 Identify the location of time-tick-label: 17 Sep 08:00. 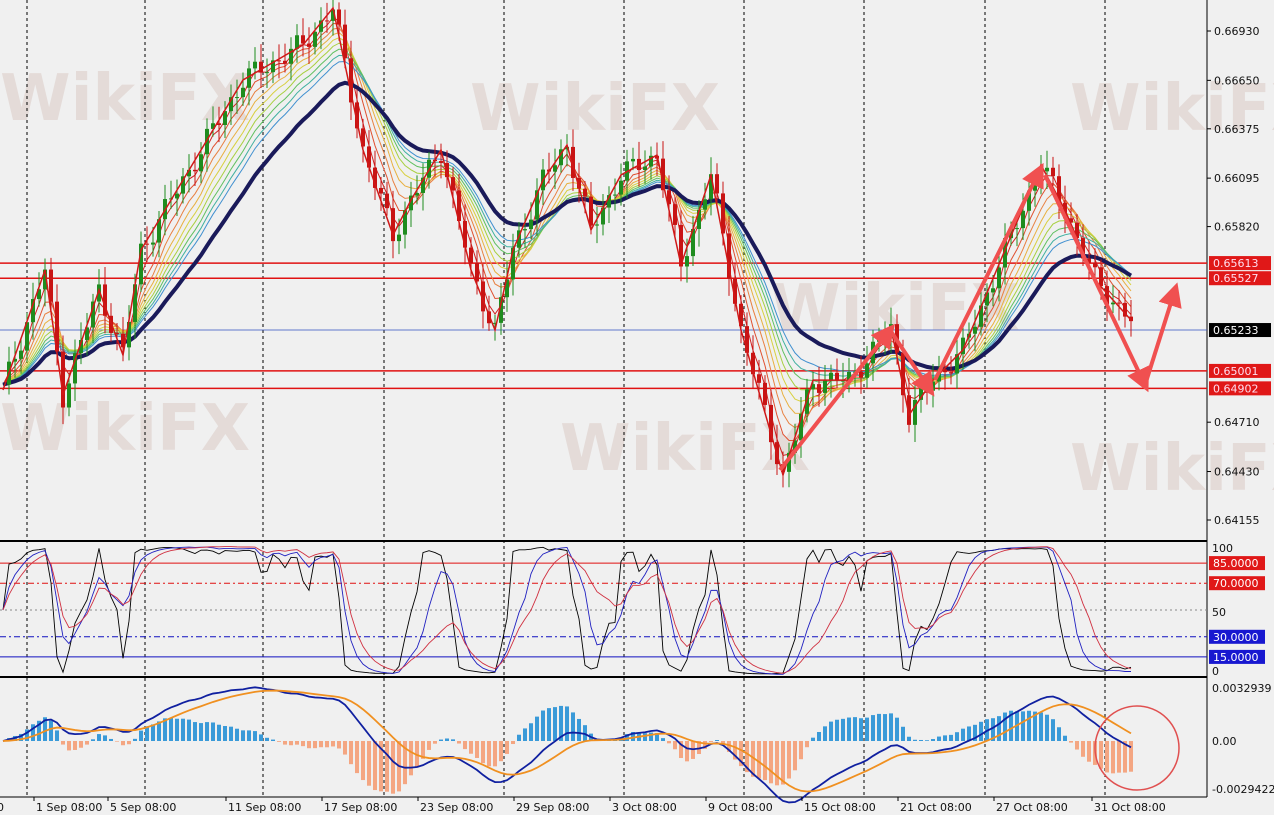
(360, 807).